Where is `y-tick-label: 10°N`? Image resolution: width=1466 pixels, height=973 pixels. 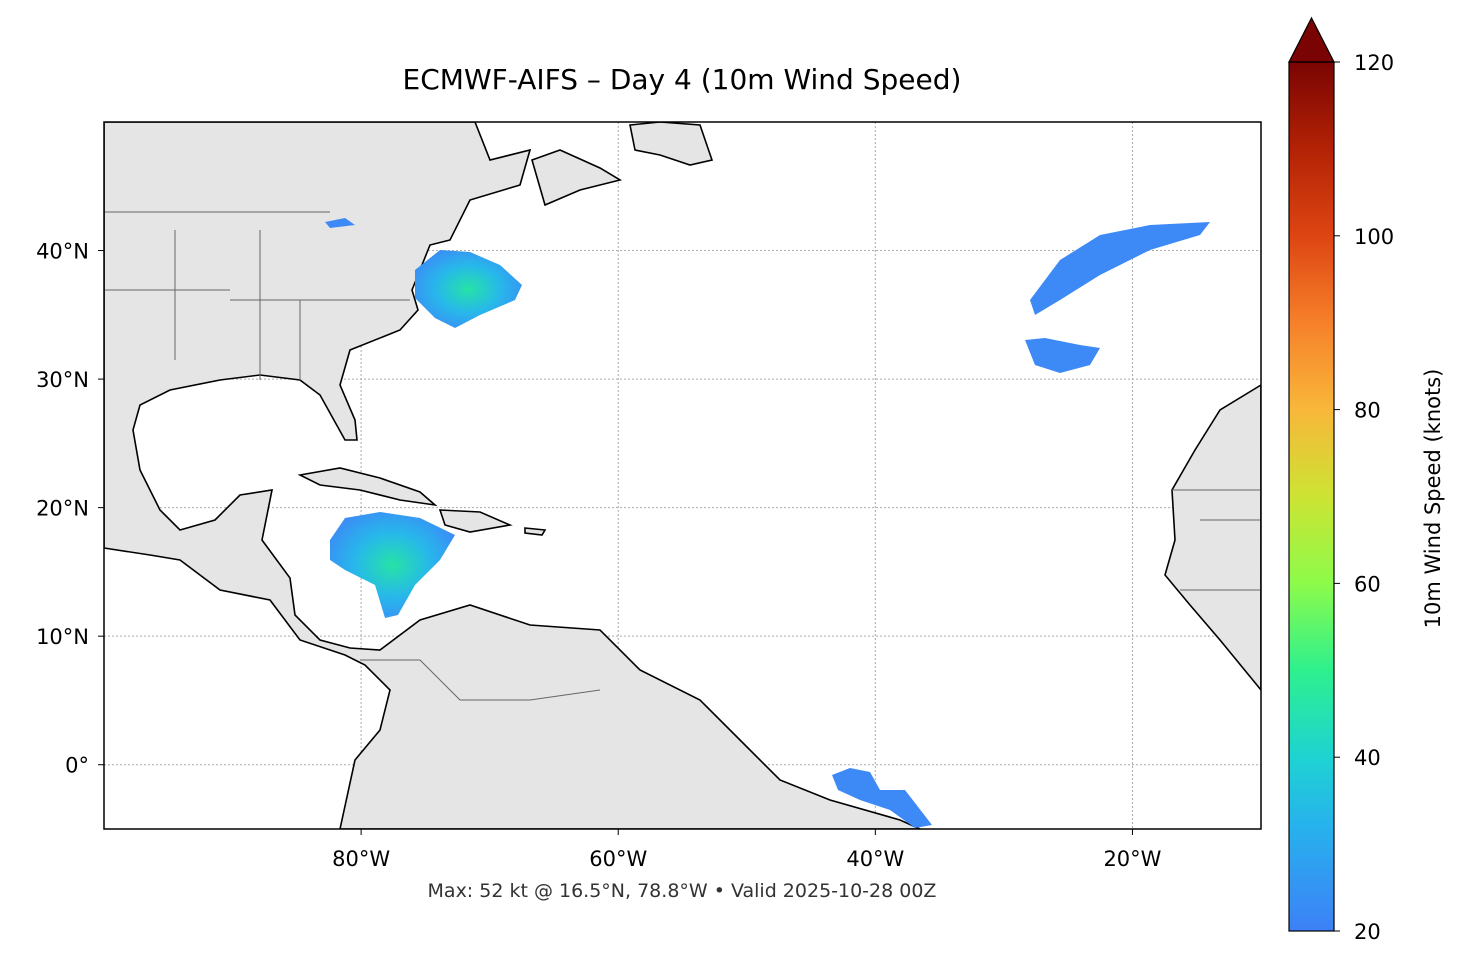
y-tick-label: 10°N is located at coordinates (62, 637).